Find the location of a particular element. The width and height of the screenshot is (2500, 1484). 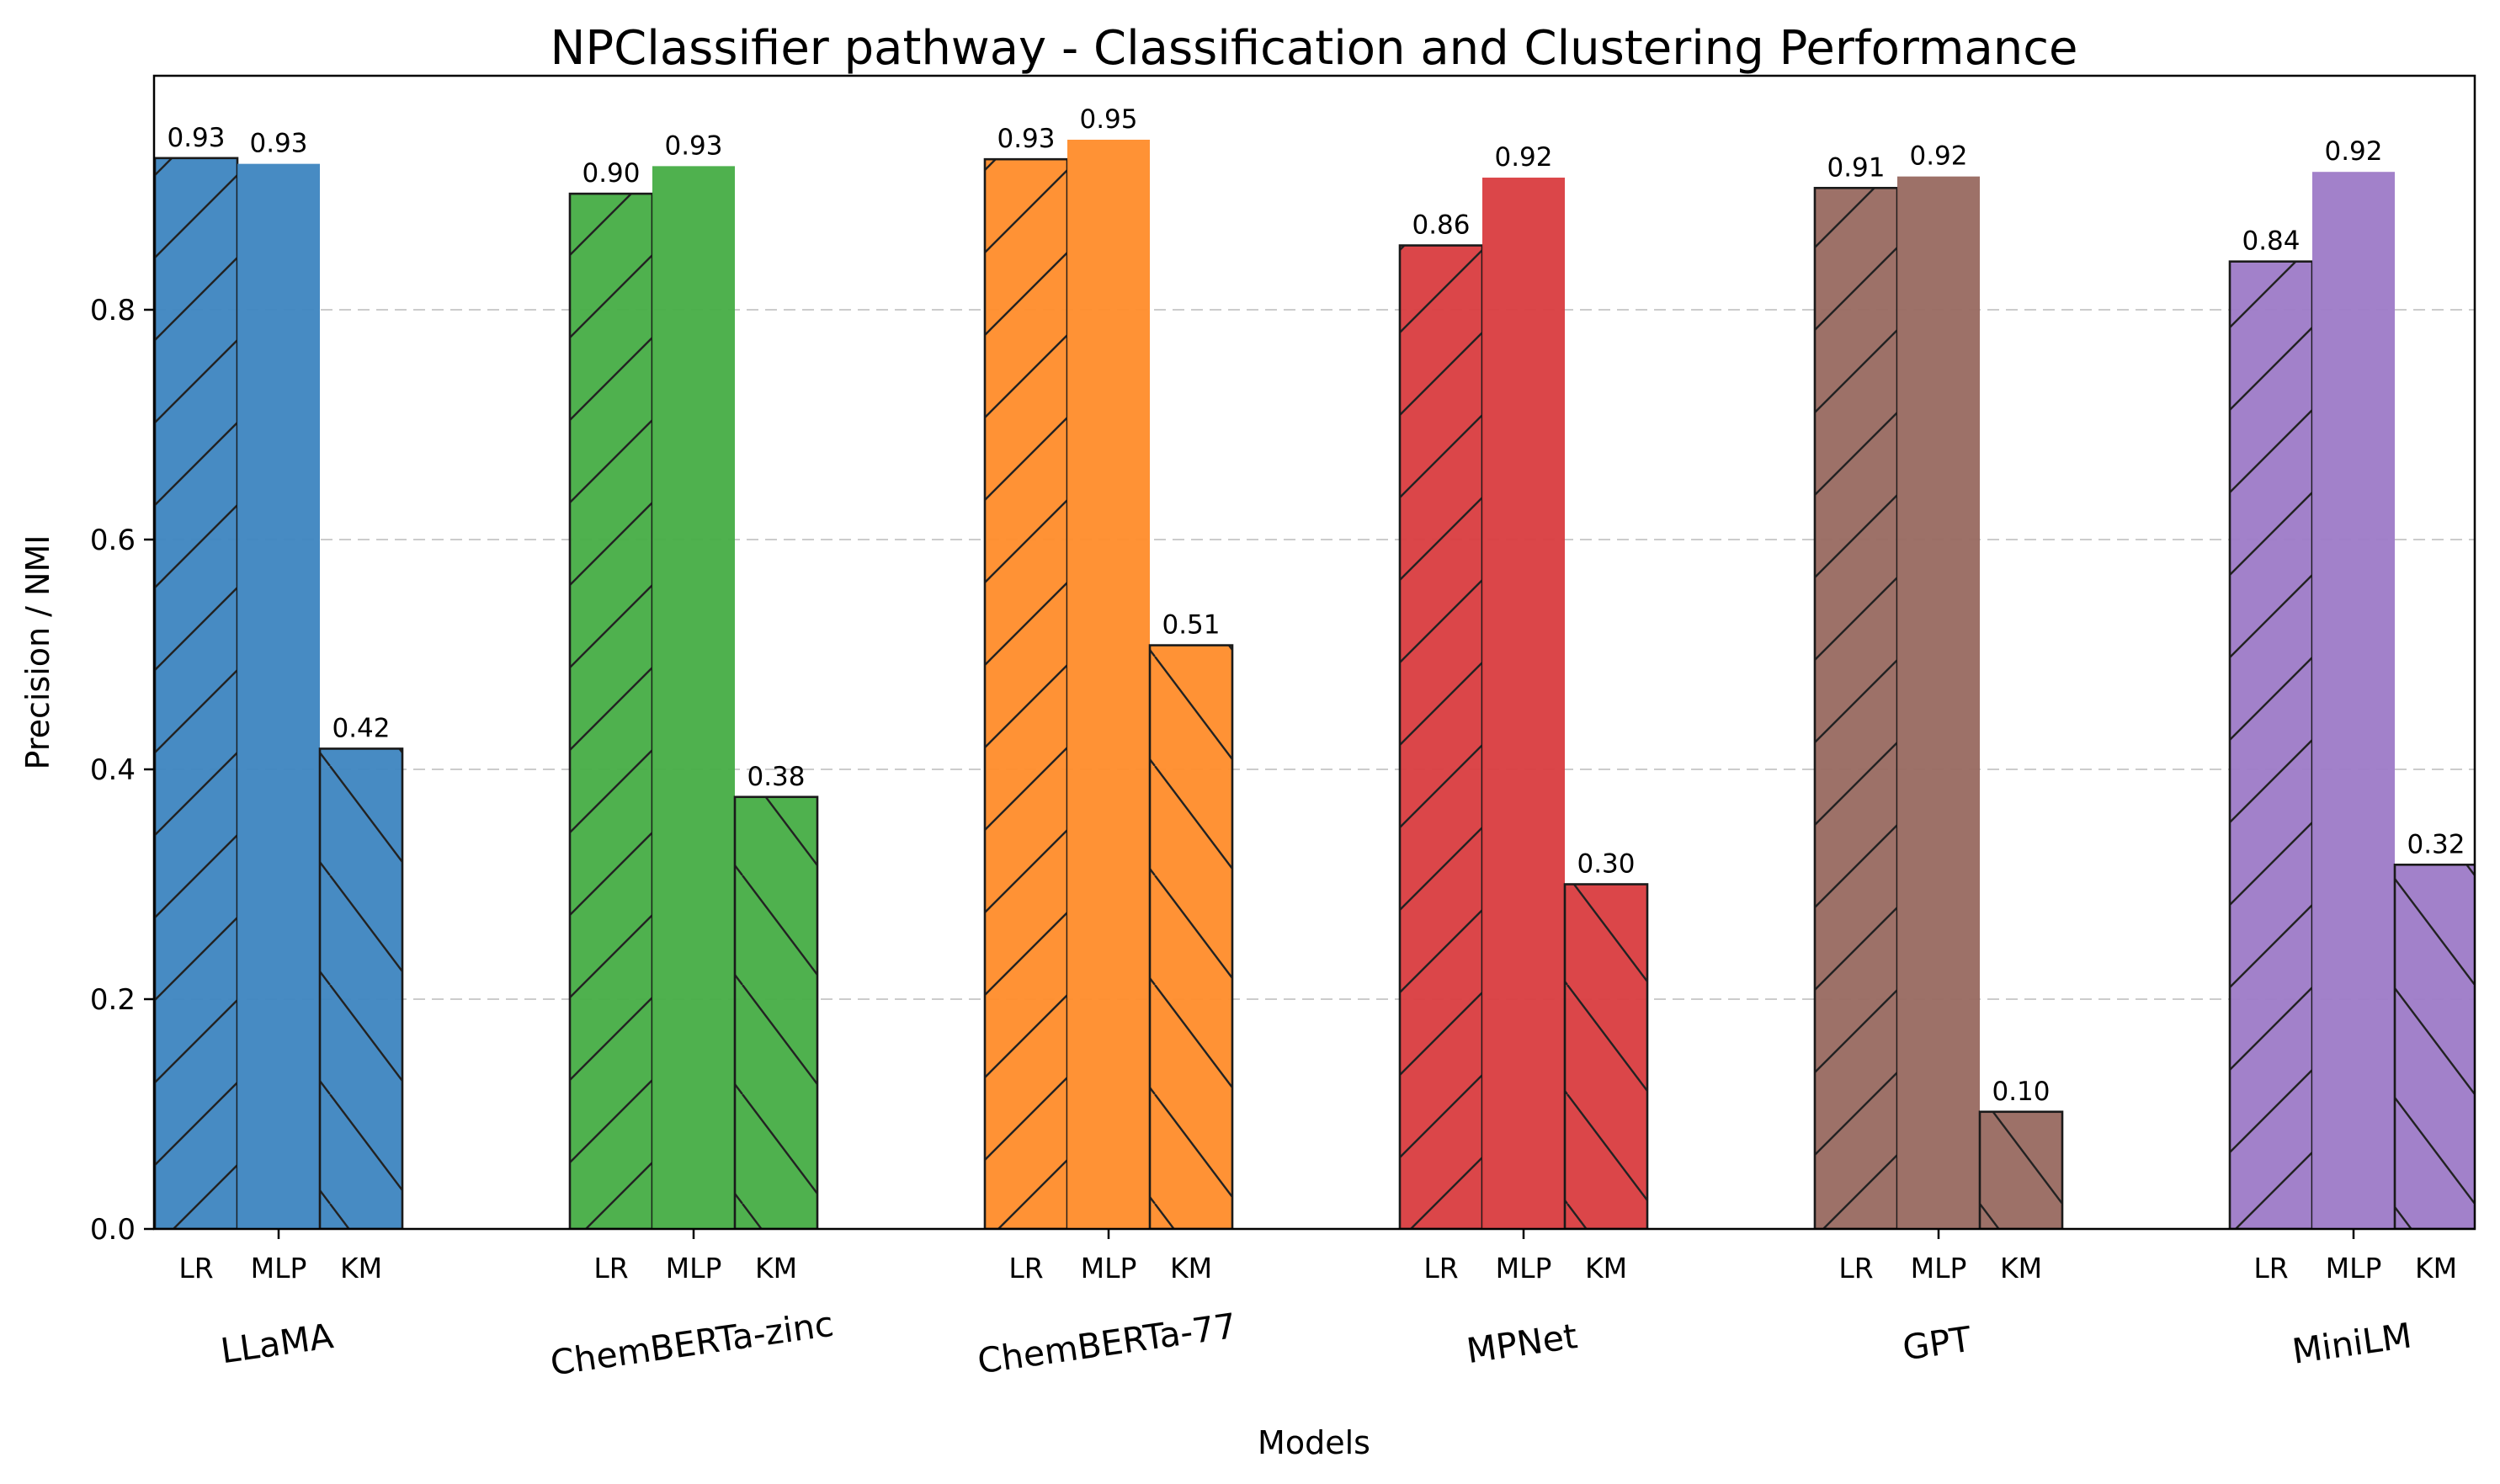

data-label: 0.86 is located at coordinates (1441, 225).